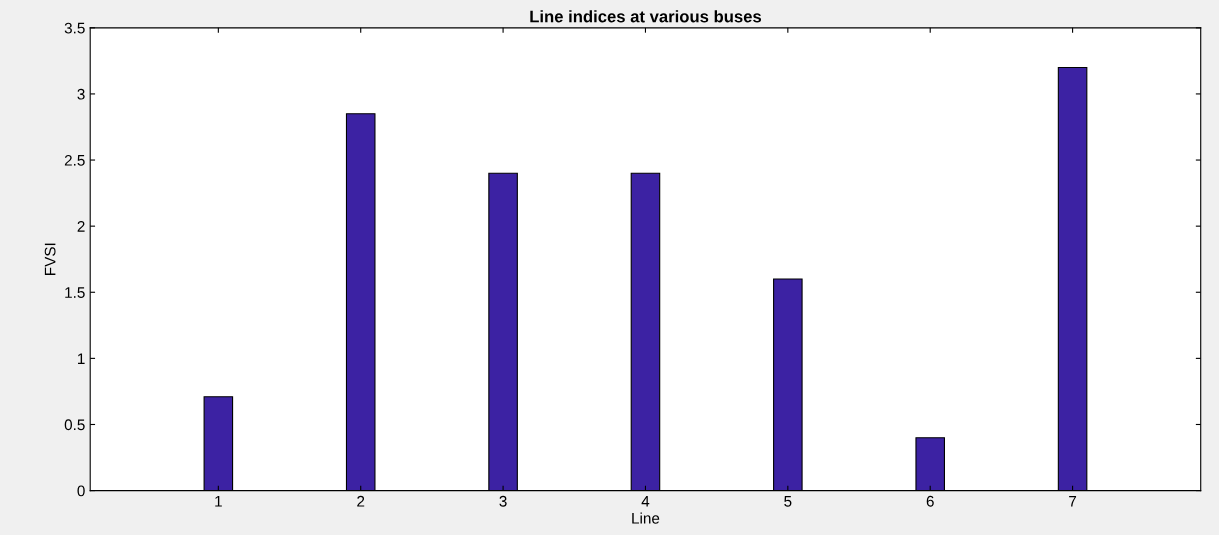 Image resolution: width=1219 pixels, height=535 pixels. Describe the element at coordinates (646, 518) in the screenshot. I see `x-axis-title: Line` at that location.